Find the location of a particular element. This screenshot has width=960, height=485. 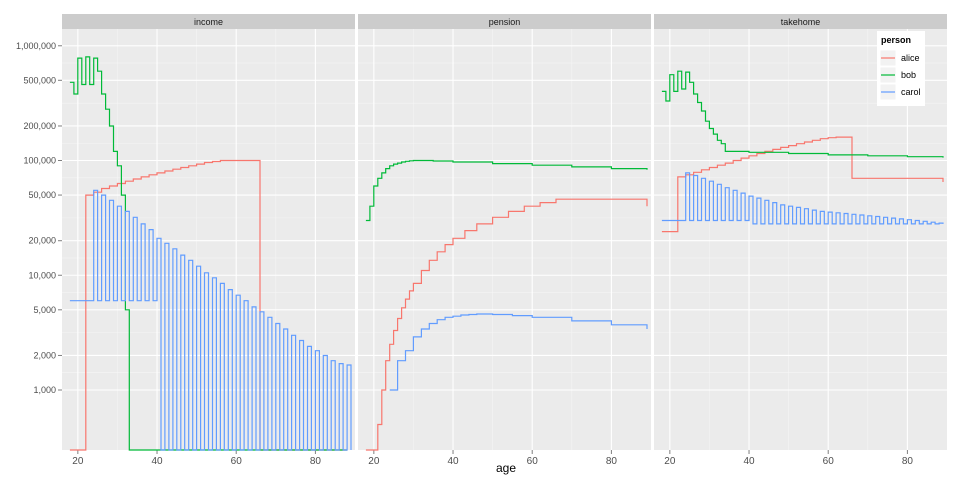

facet-label-income: income is located at coordinates (208, 22).